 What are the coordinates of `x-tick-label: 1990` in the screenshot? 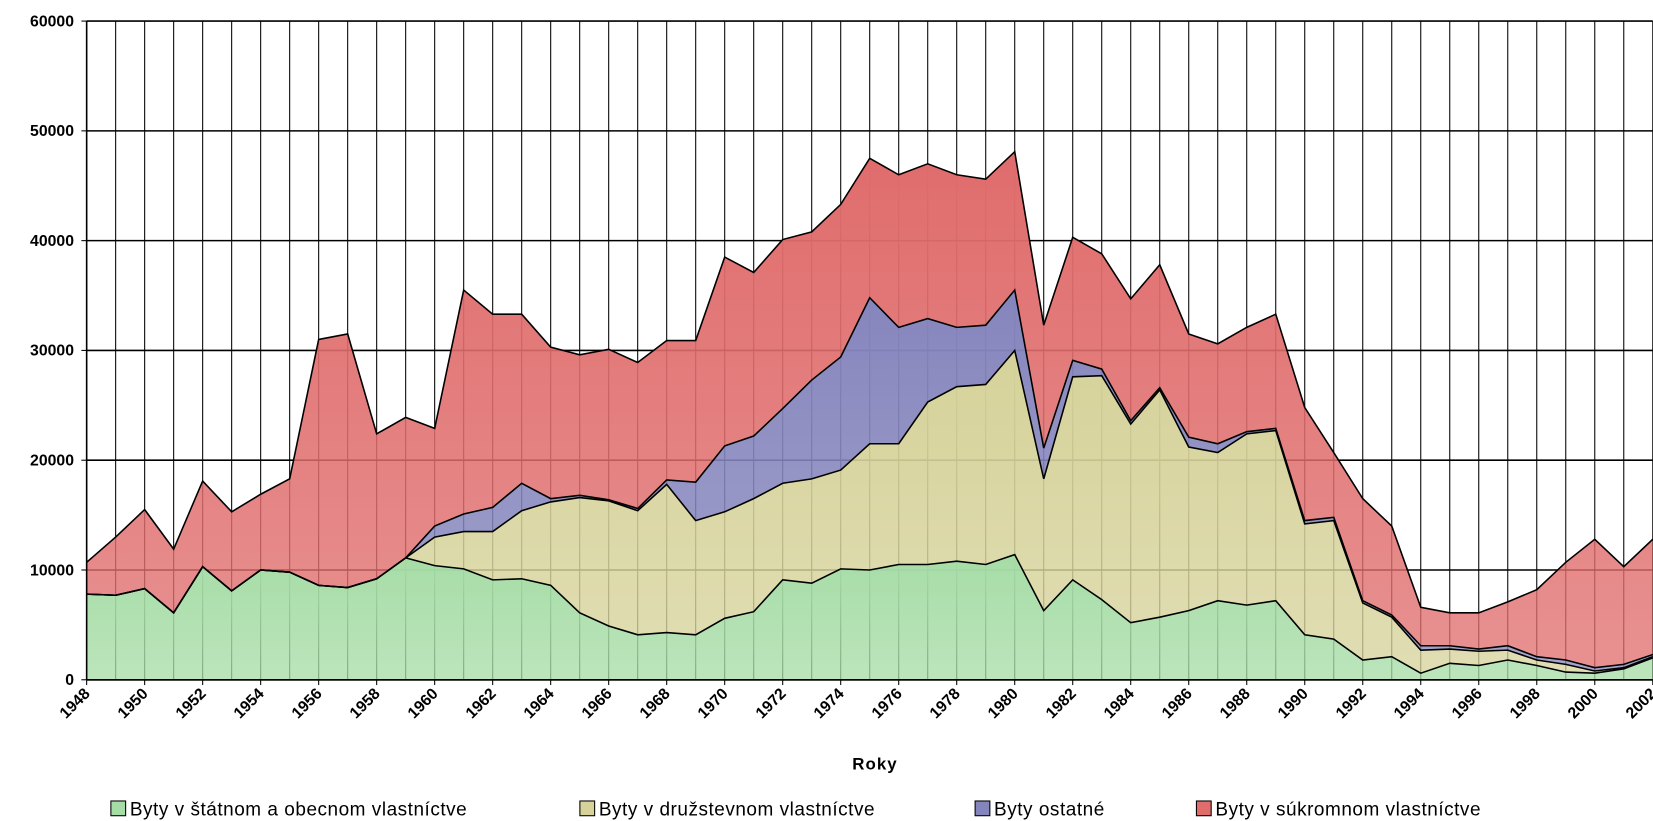 It's located at (1293, 703).